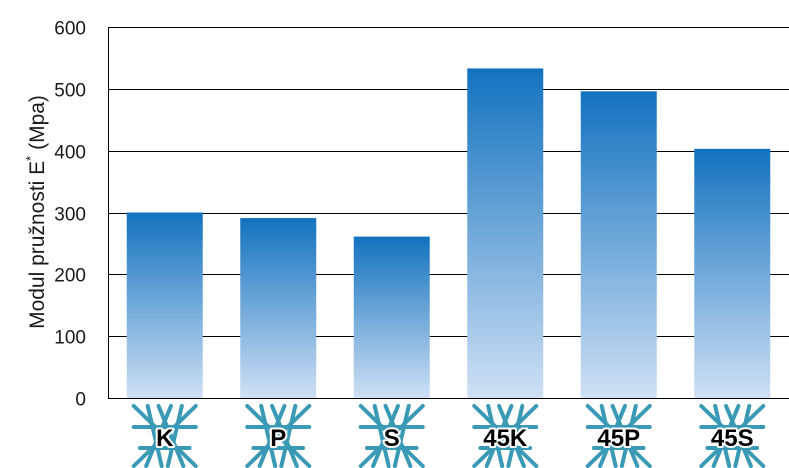  What do you see at coordinates (70, 276) in the screenshot?
I see `y-tick-label: 200` at bounding box center [70, 276].